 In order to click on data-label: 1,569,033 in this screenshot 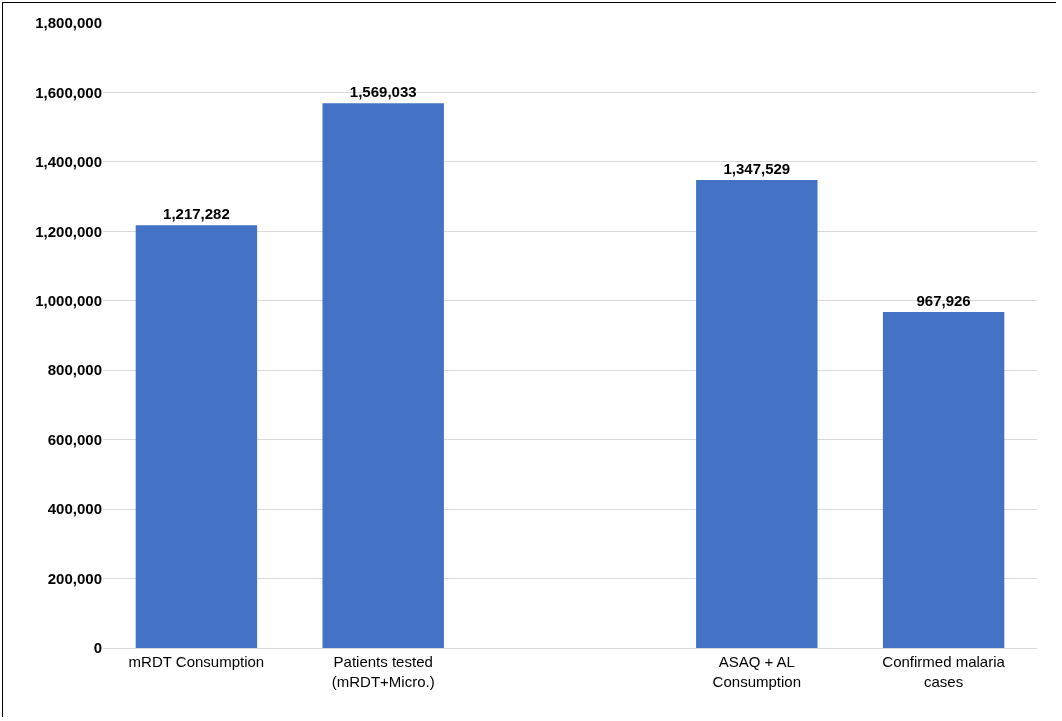, I will do `click(383, 92)`.